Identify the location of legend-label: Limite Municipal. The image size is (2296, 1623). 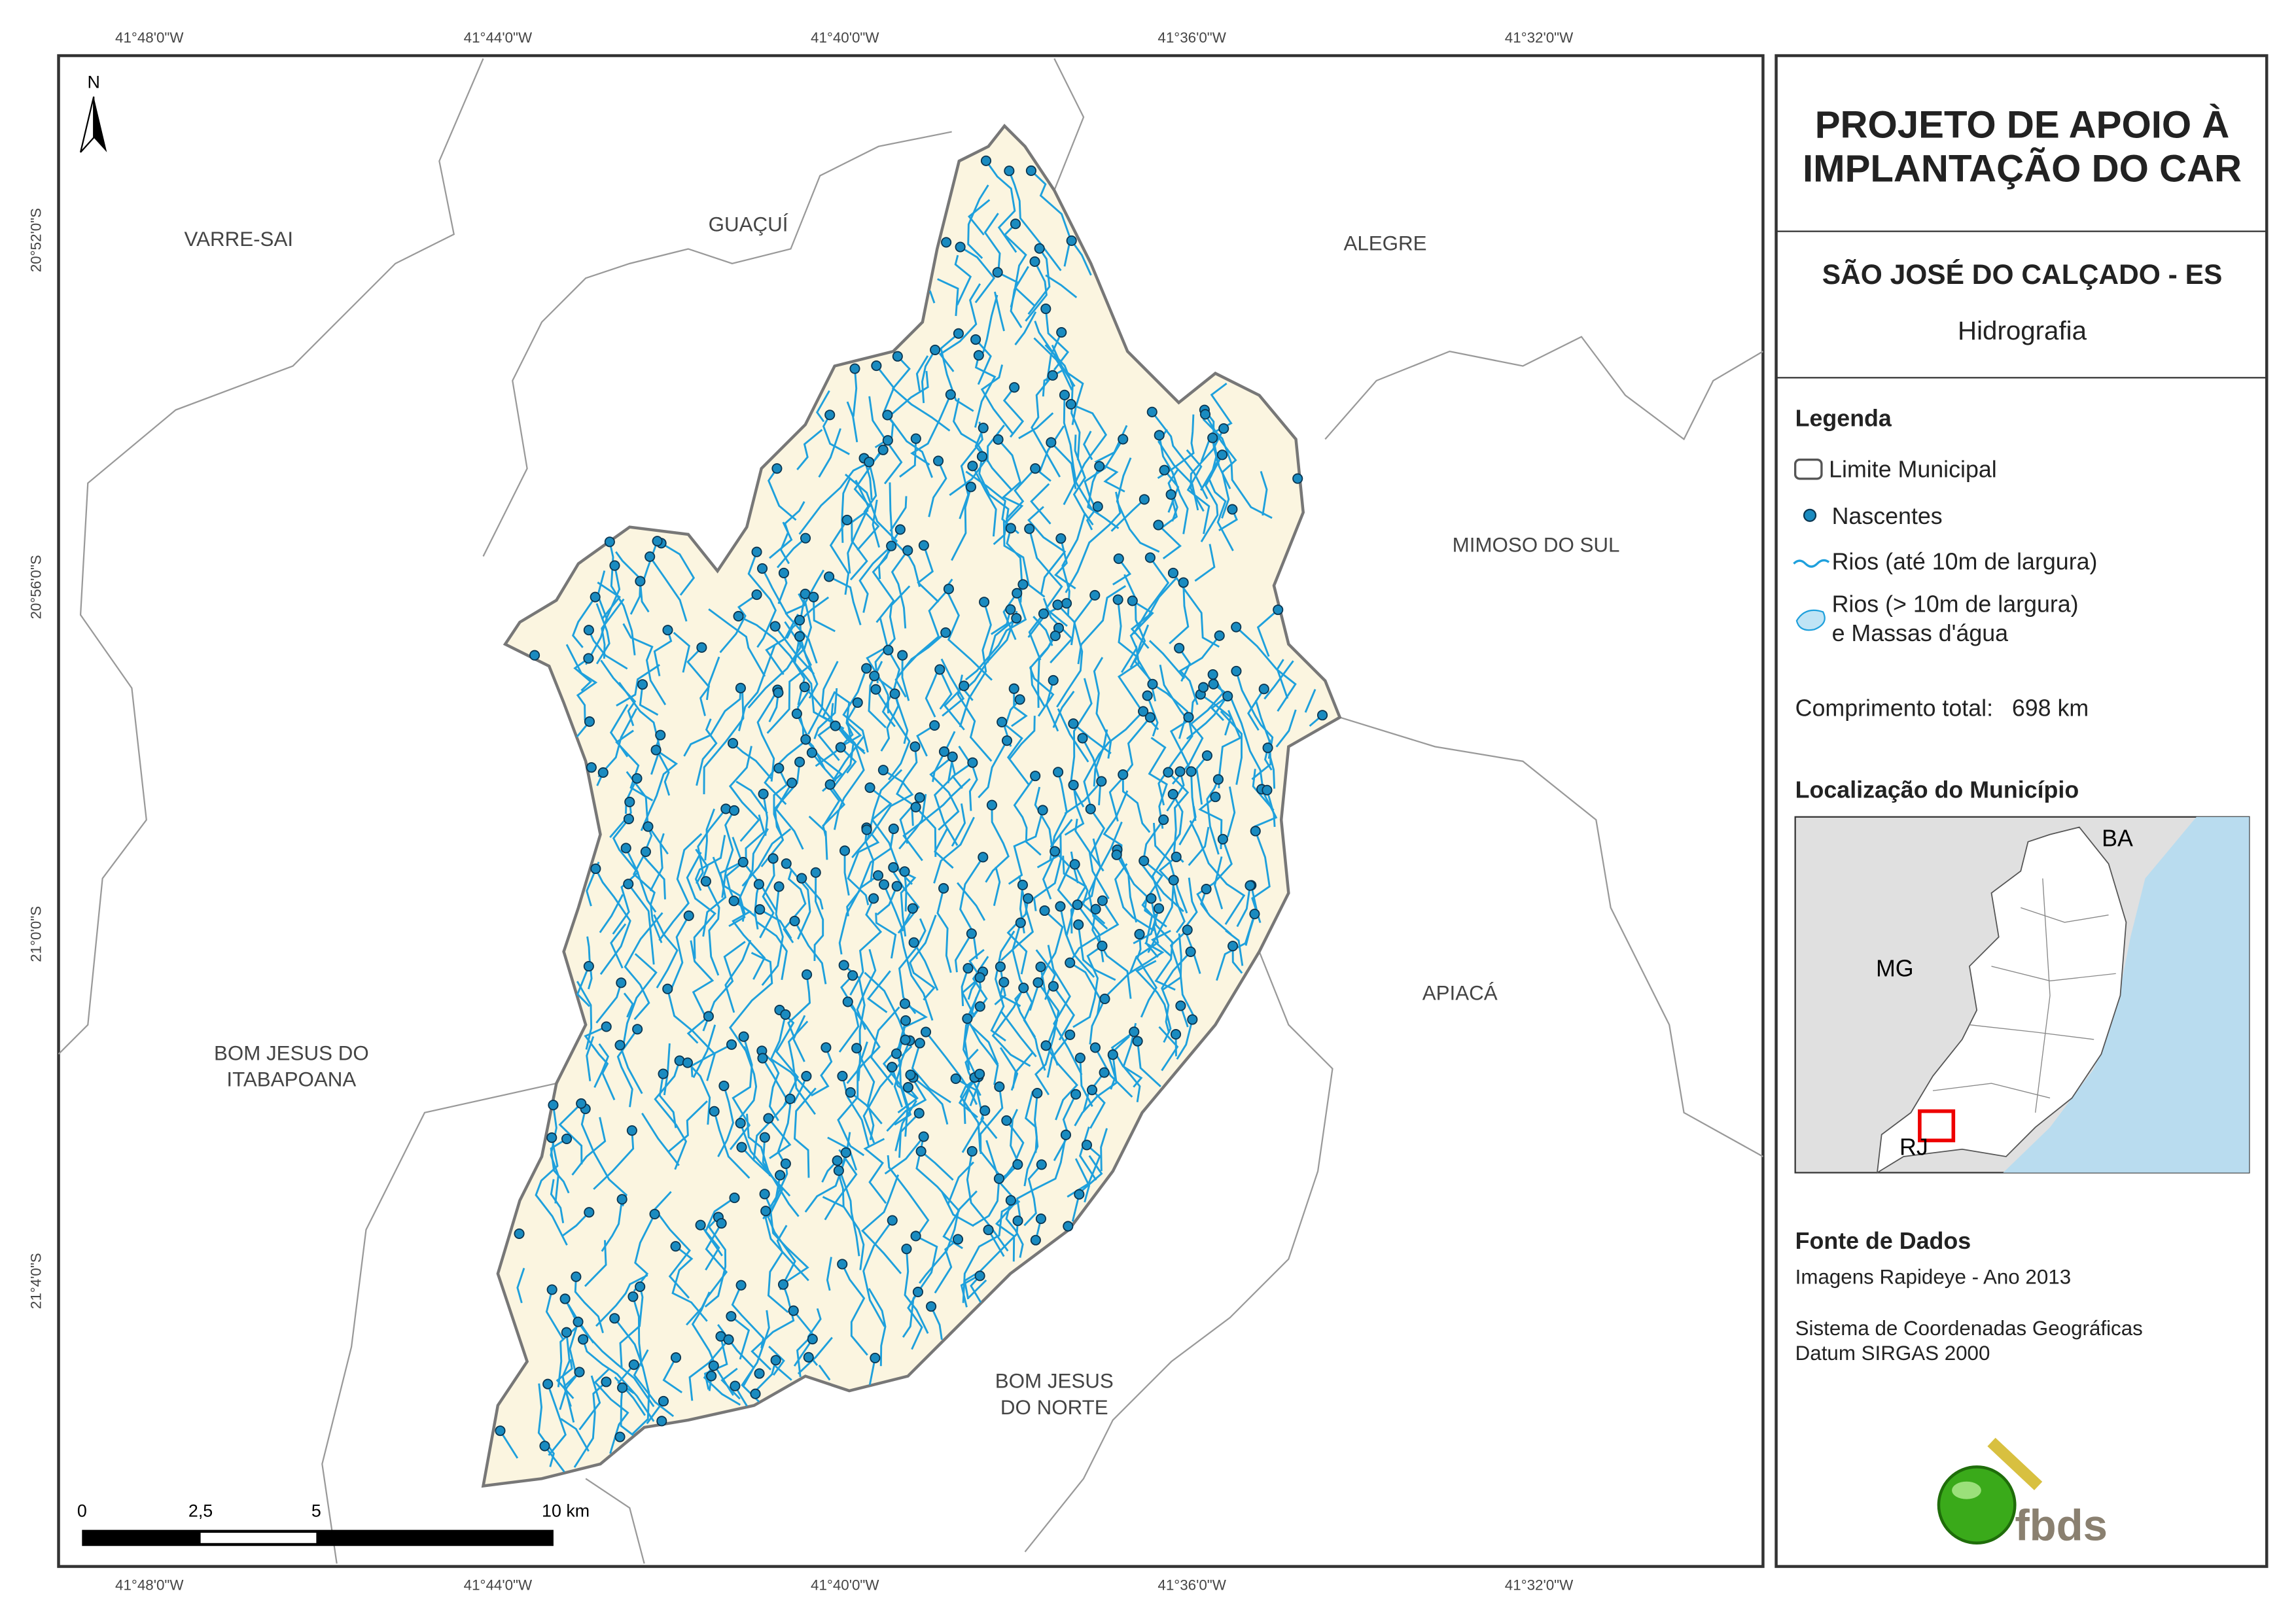
(1913, 470).